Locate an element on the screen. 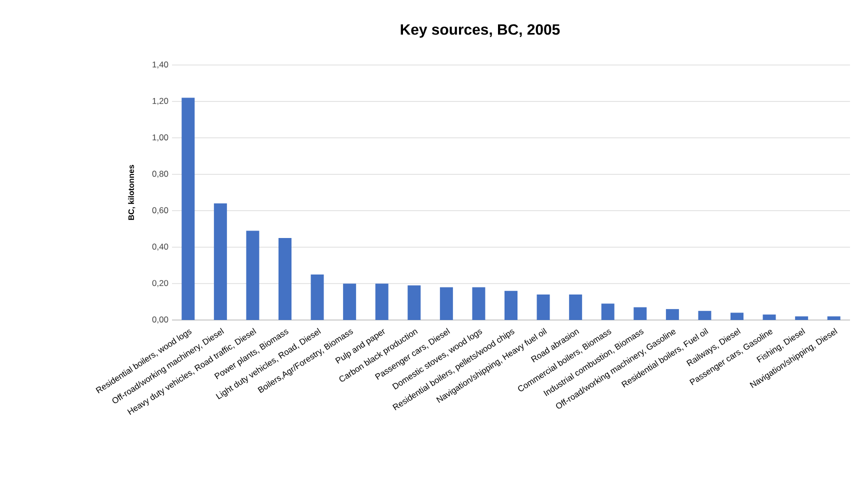 The height and width of the screenshot is (486, 862). y-tick-label: 0,80 is located at coordinates (160, 174).